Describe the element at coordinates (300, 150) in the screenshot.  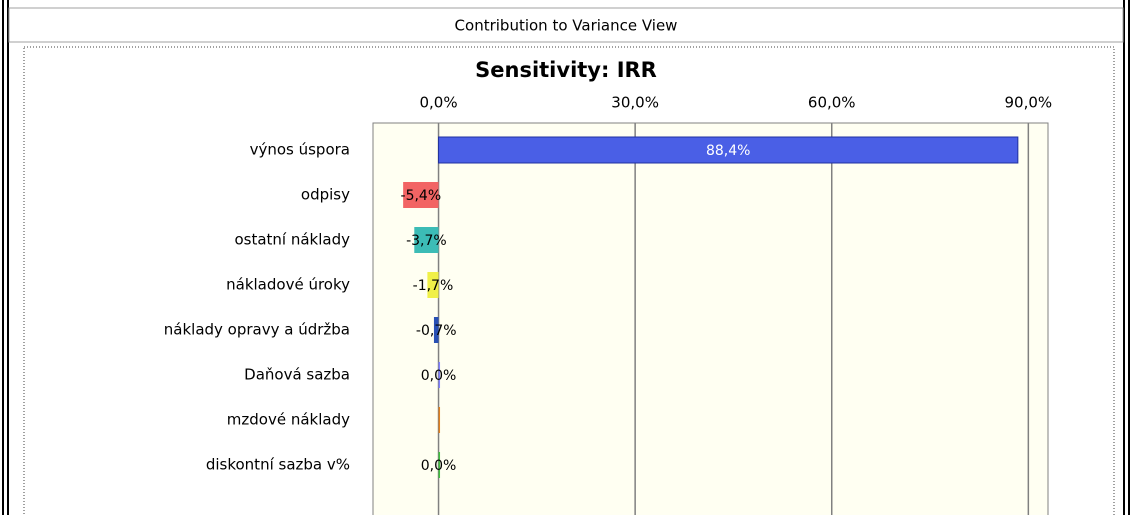
I see `category-label: výnos úspora` at that location.